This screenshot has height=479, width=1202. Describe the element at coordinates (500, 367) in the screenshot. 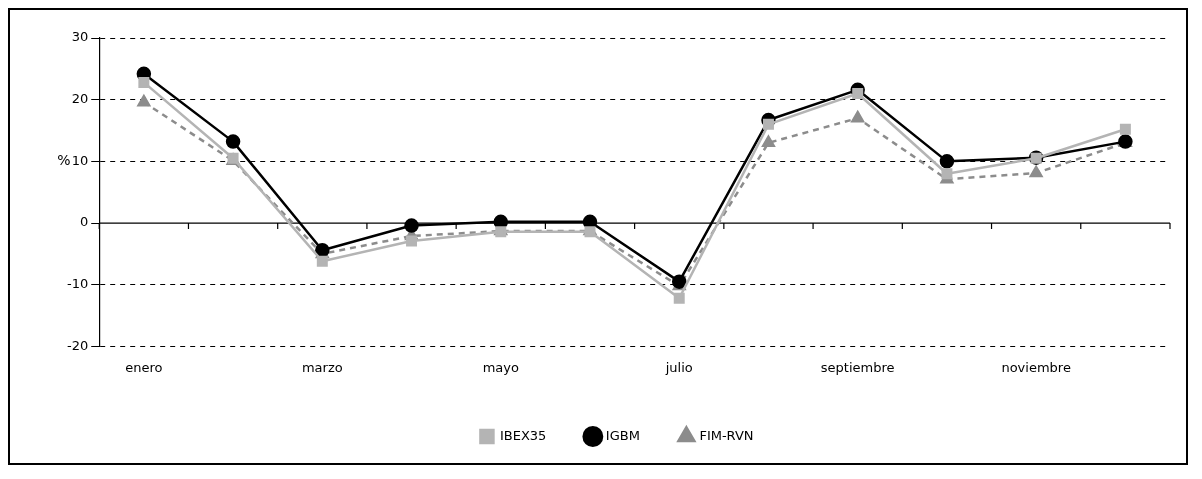

I see `x-tick-label: mayo` at that location.